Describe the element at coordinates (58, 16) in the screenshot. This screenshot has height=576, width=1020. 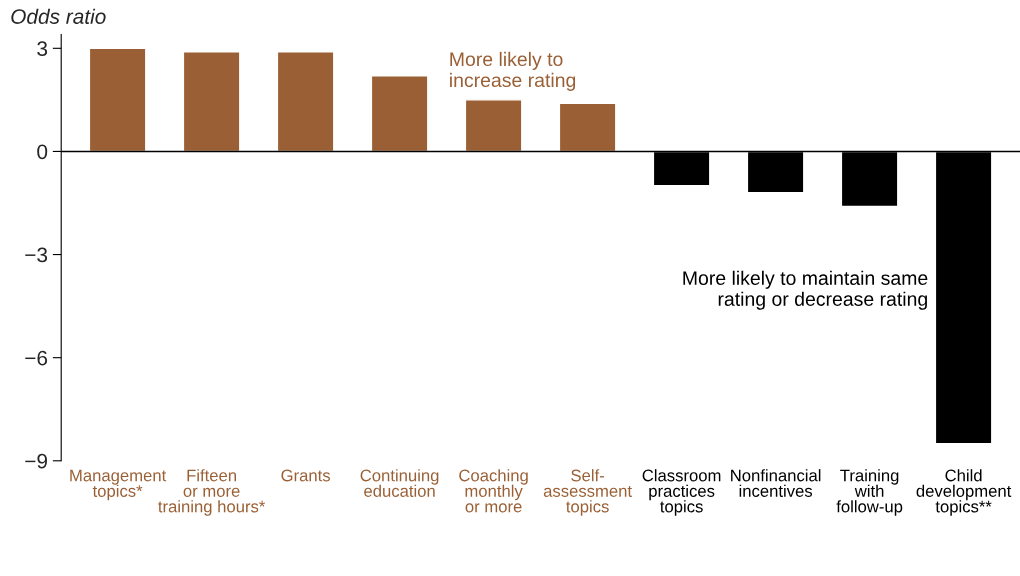
I see `y-axis-title: Odds ratio` at that location.